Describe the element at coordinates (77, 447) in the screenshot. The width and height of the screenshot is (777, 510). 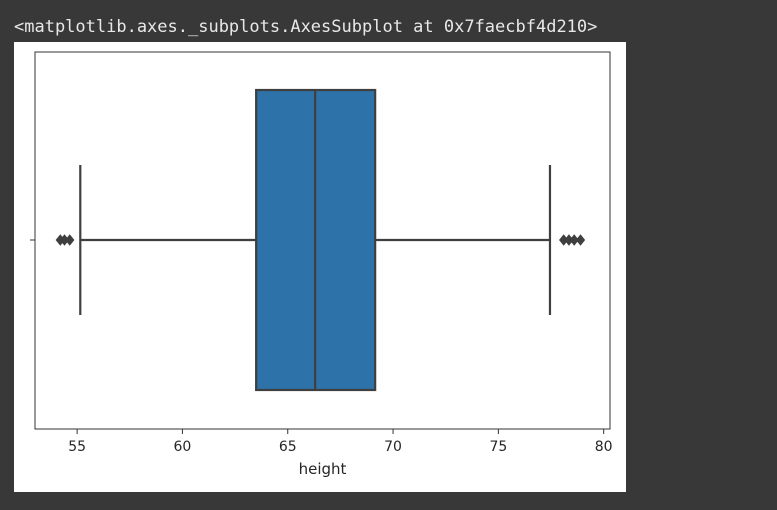
I see `x-tick-label: 55` at that location.